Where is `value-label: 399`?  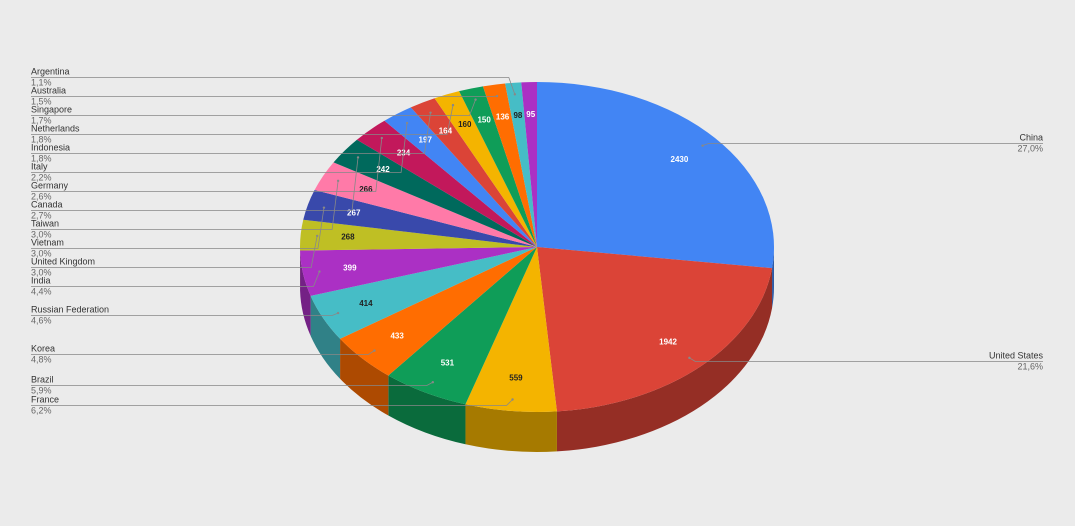 value-label: 399 is located at coordinates (350, 267).